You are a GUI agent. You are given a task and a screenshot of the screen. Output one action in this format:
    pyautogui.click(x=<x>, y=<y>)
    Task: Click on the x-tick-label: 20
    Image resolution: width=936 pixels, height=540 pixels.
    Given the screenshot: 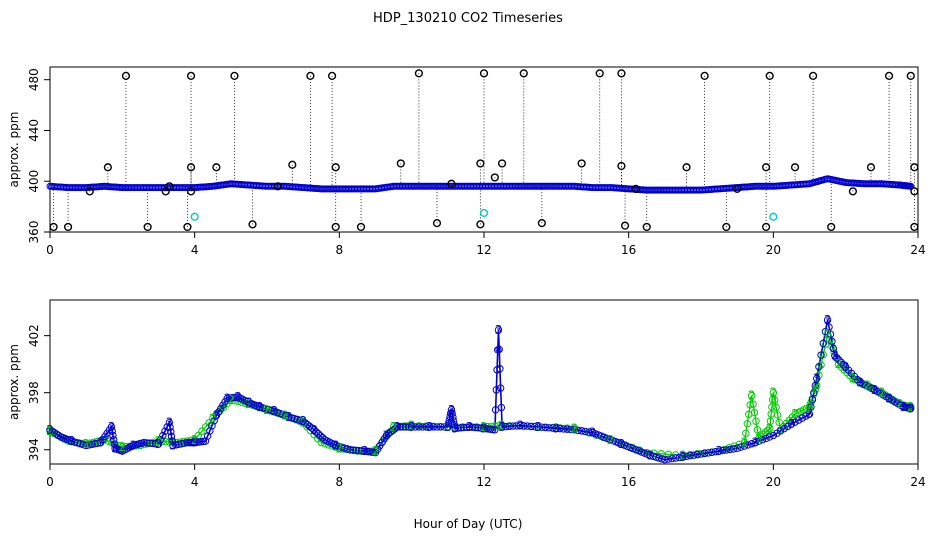 What is the action you would take?
    pyautogui.click(x=773, y=250)
    